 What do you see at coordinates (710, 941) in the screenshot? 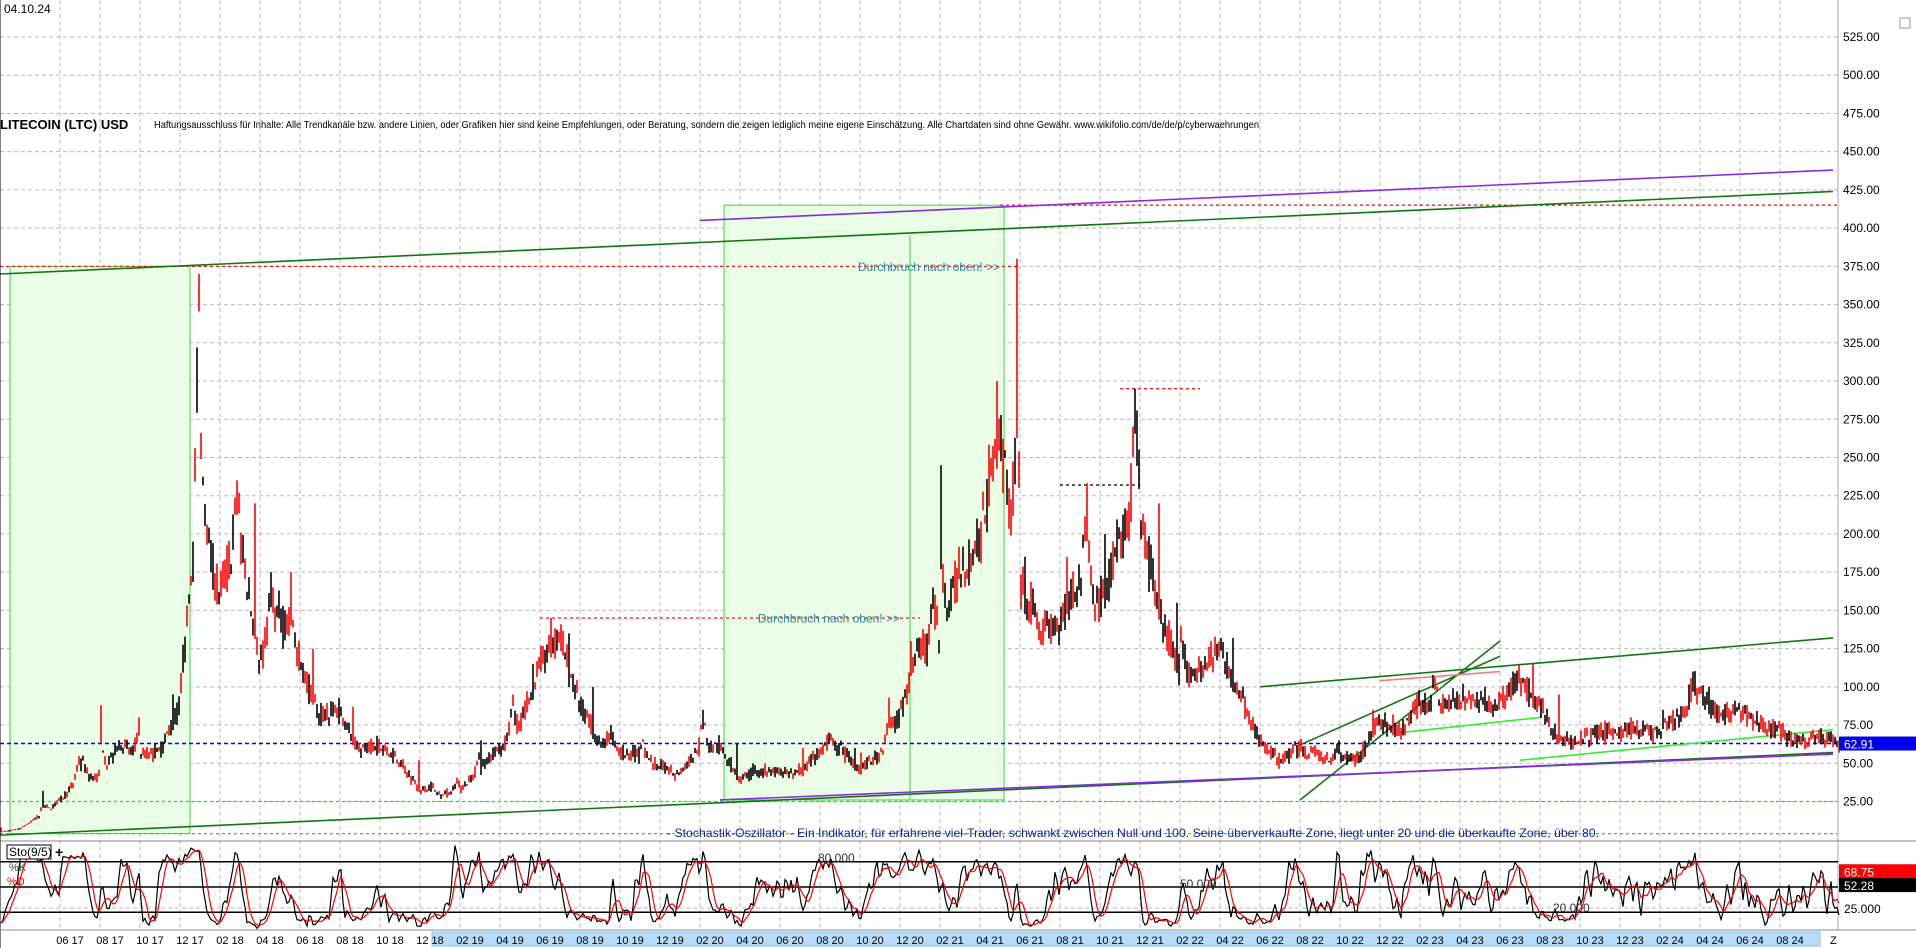
I see `x-tick-label: 02 20` at bounding box center [710, 941].